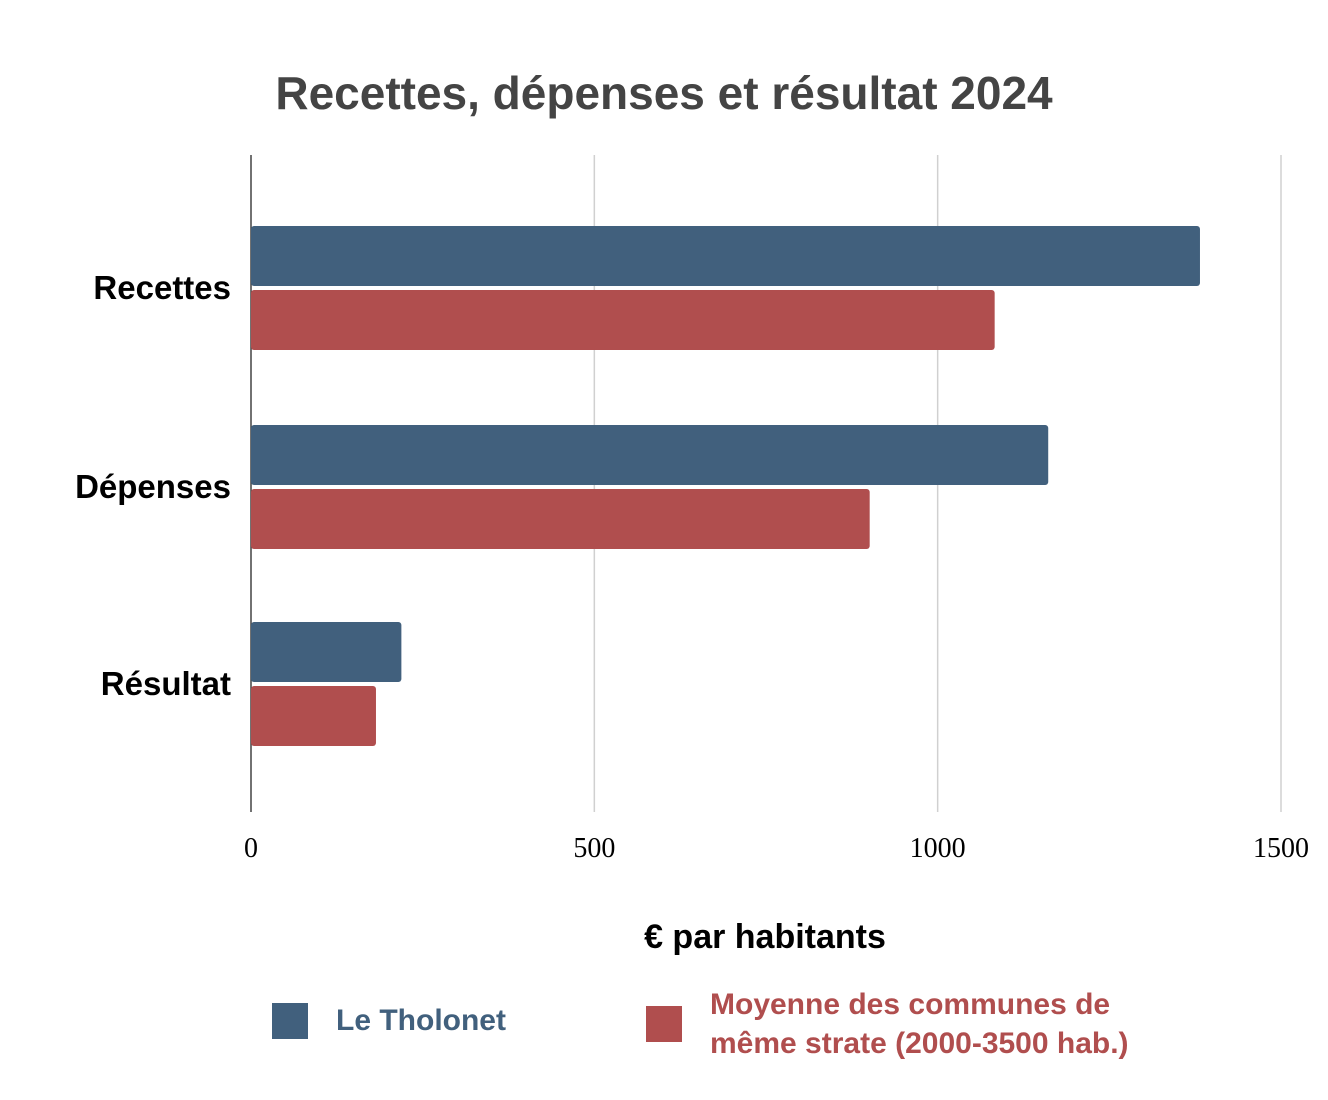 The image size is (1328, 1100). I want to click on x-axis-title: € par habitants, so click(765, 937).